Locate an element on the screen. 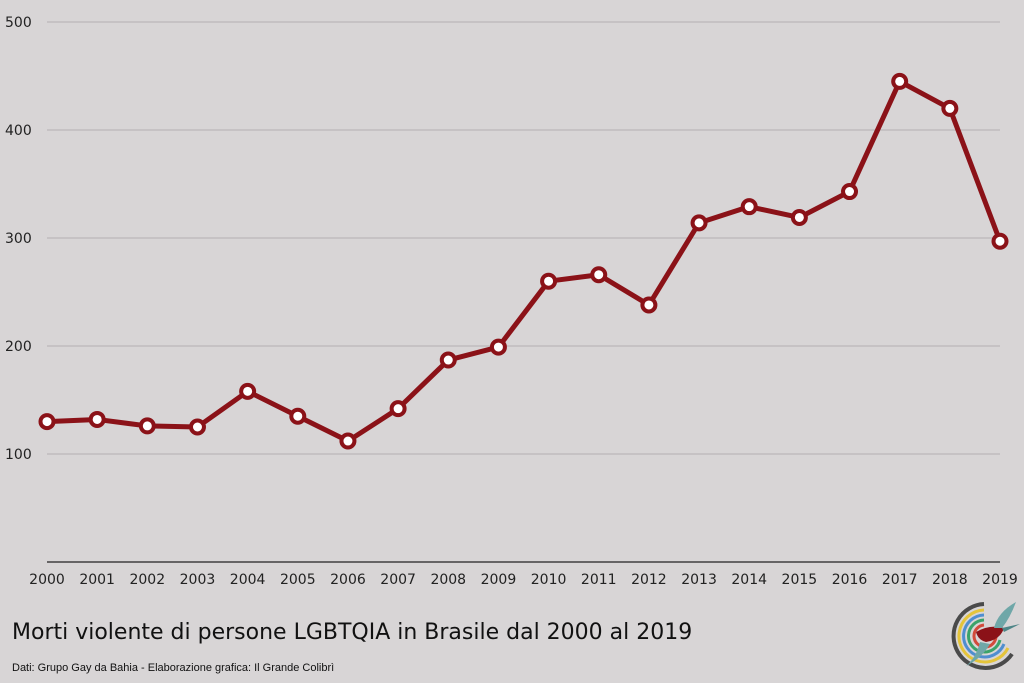 Image resolution: width=1024 pixels, height=683 pixels. x-tick-label: 2018 is located at coordinates (950, 580).